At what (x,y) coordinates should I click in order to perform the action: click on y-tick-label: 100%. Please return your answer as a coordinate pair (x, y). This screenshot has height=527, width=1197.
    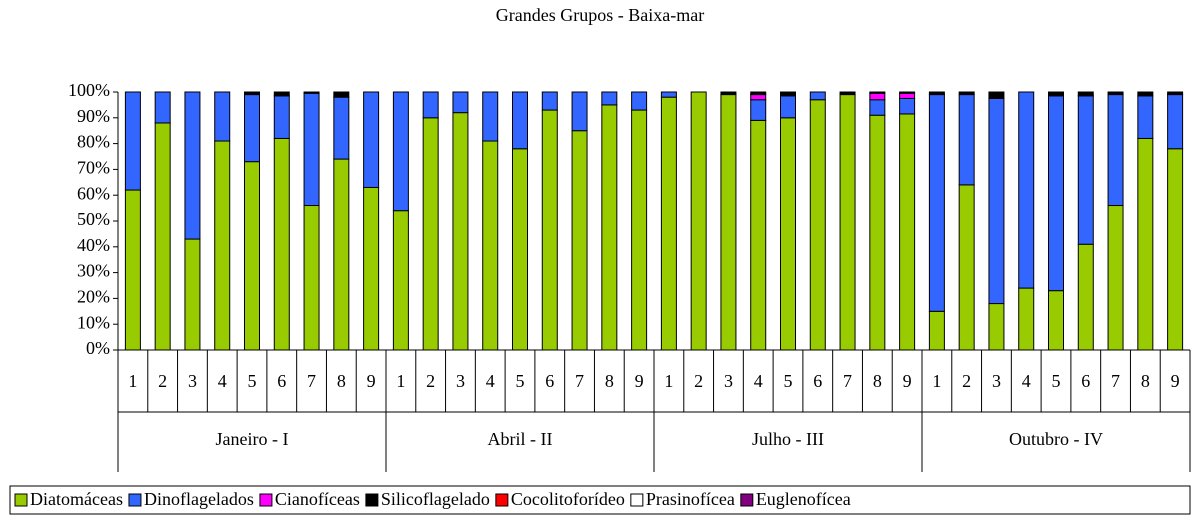
    Looking at the image, I should click on (89, 90).